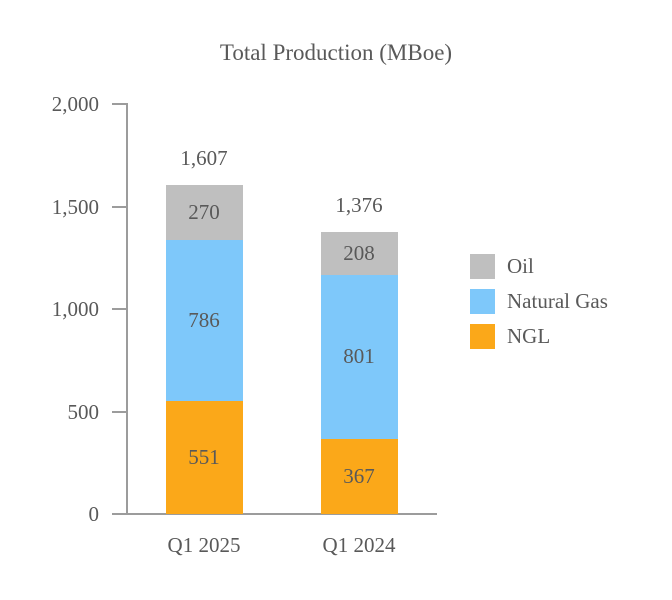  I want to click on y-axis-line, so click(127, 309).